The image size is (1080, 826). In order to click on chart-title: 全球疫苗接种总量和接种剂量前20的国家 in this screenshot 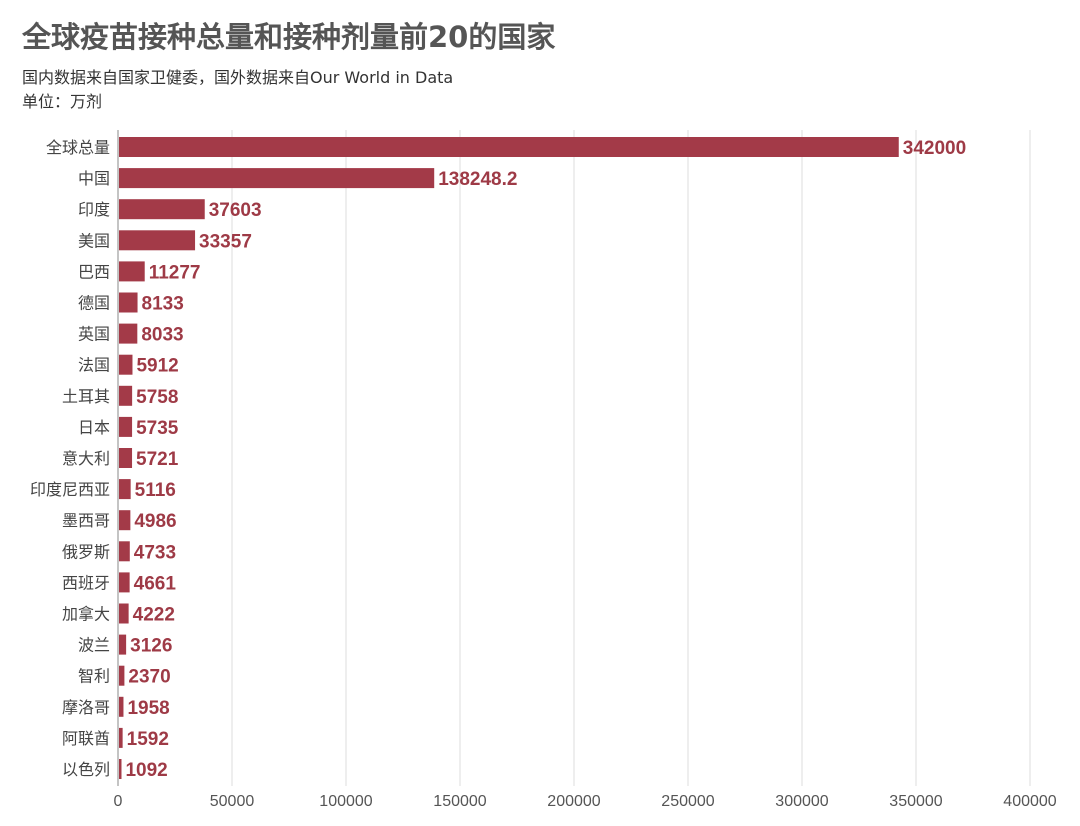, I will do `click(289, 37)`.